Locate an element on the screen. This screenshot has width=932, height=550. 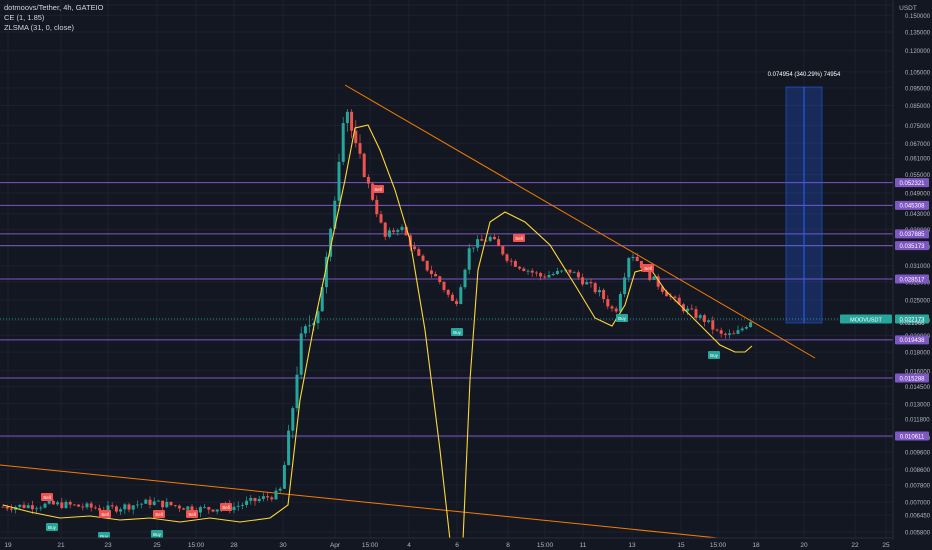
y-tick-label: 0.085000 is located at coordinates (918, 107).